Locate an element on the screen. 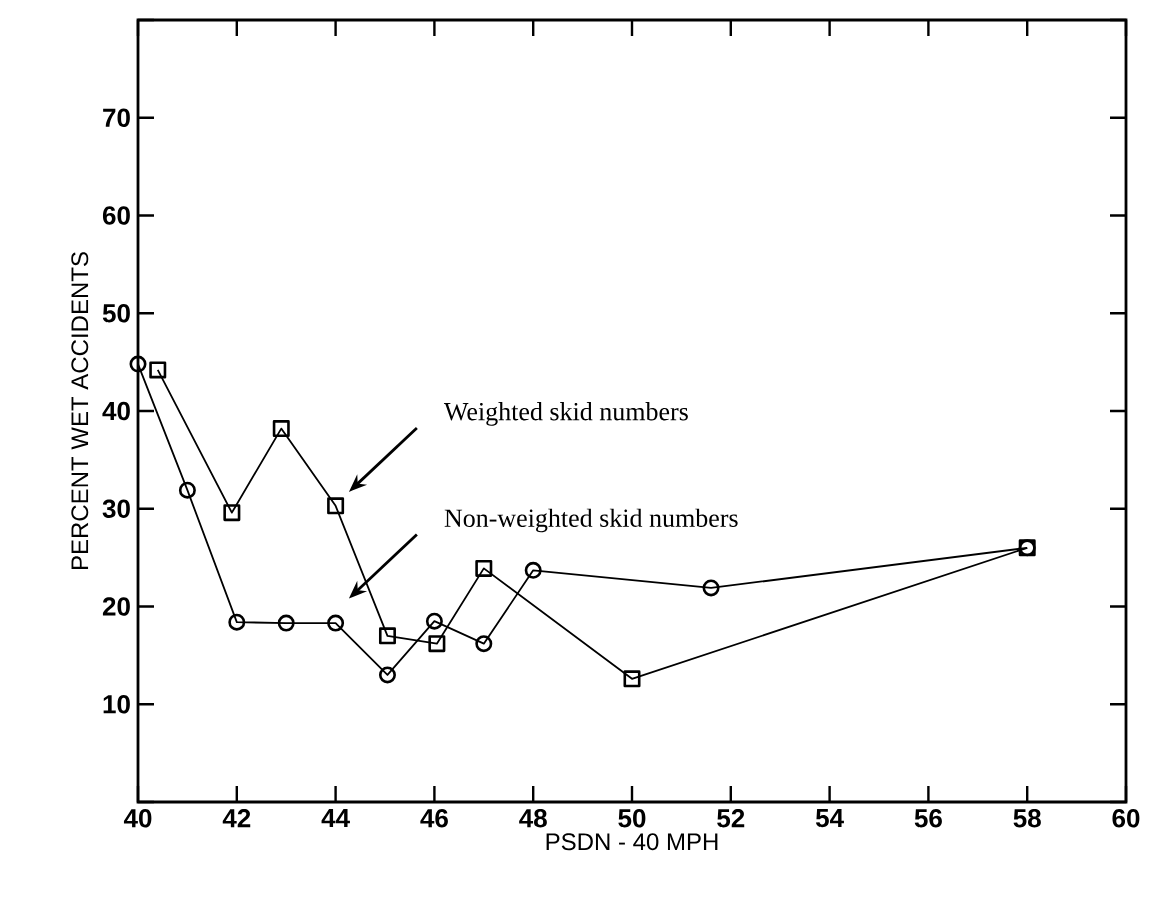  x-tick-label: 40 is located at coordinates (137, 818).